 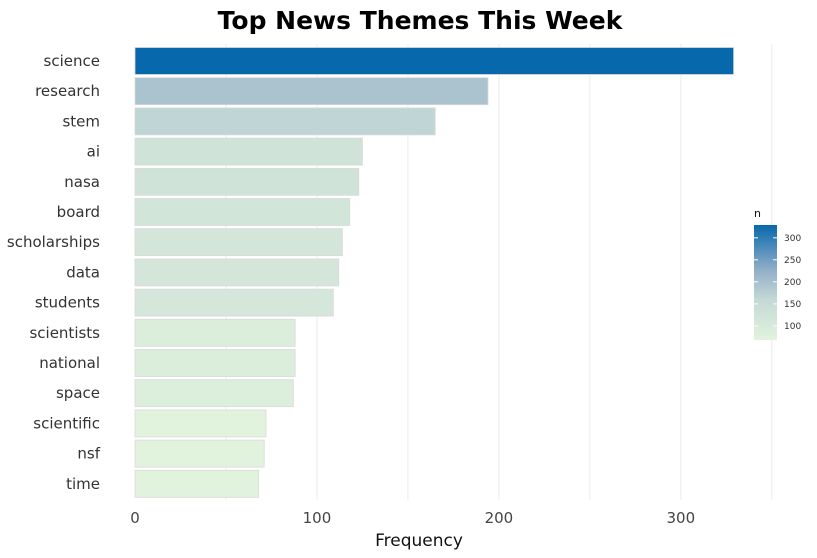 I want to click on category-label-national: national, so click(x=69, y=363).